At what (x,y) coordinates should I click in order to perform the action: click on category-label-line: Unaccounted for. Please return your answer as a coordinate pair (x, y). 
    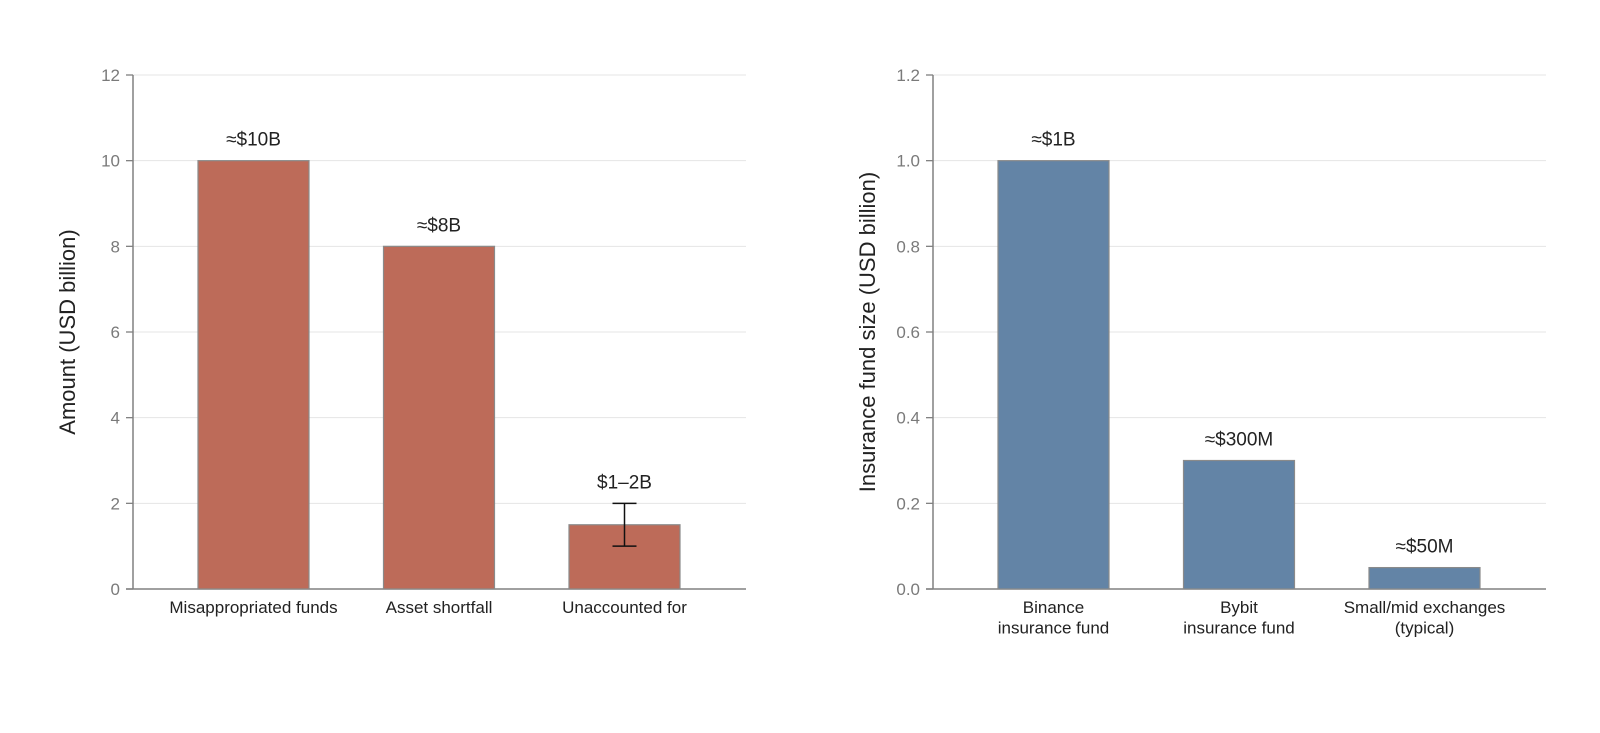
    Looking at the image, I should click on (624, 607).